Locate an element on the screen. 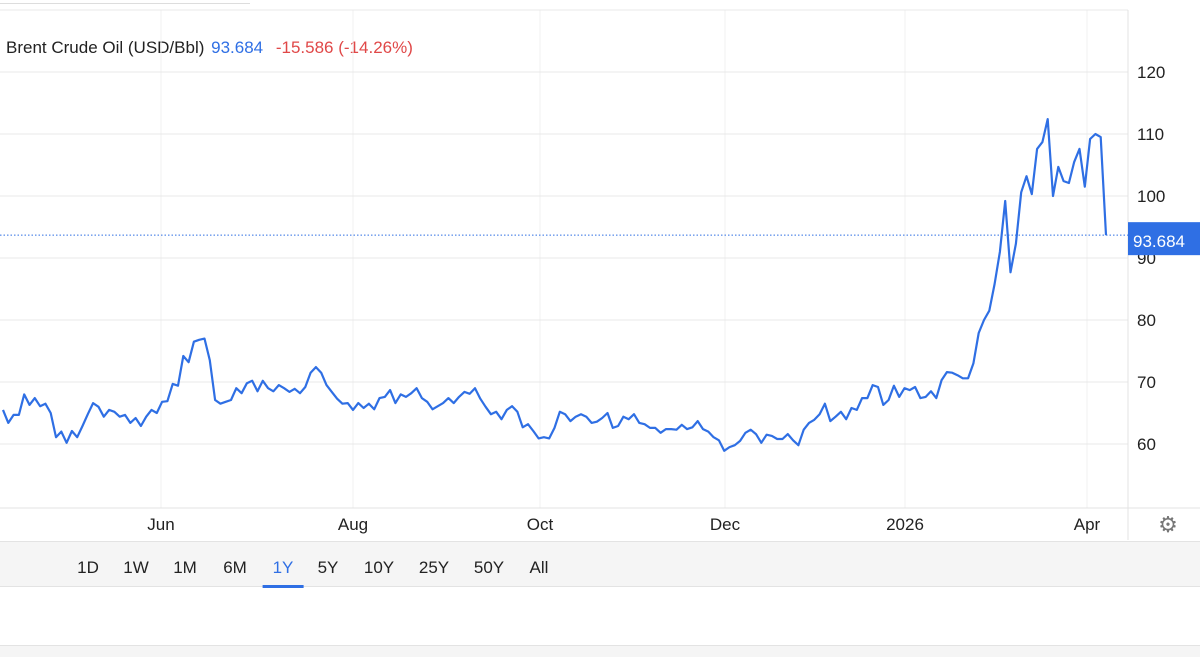 The height and width of the screenshot is (657, 1200). y-tick-label: 60 is located at coordinates (1146, 444).